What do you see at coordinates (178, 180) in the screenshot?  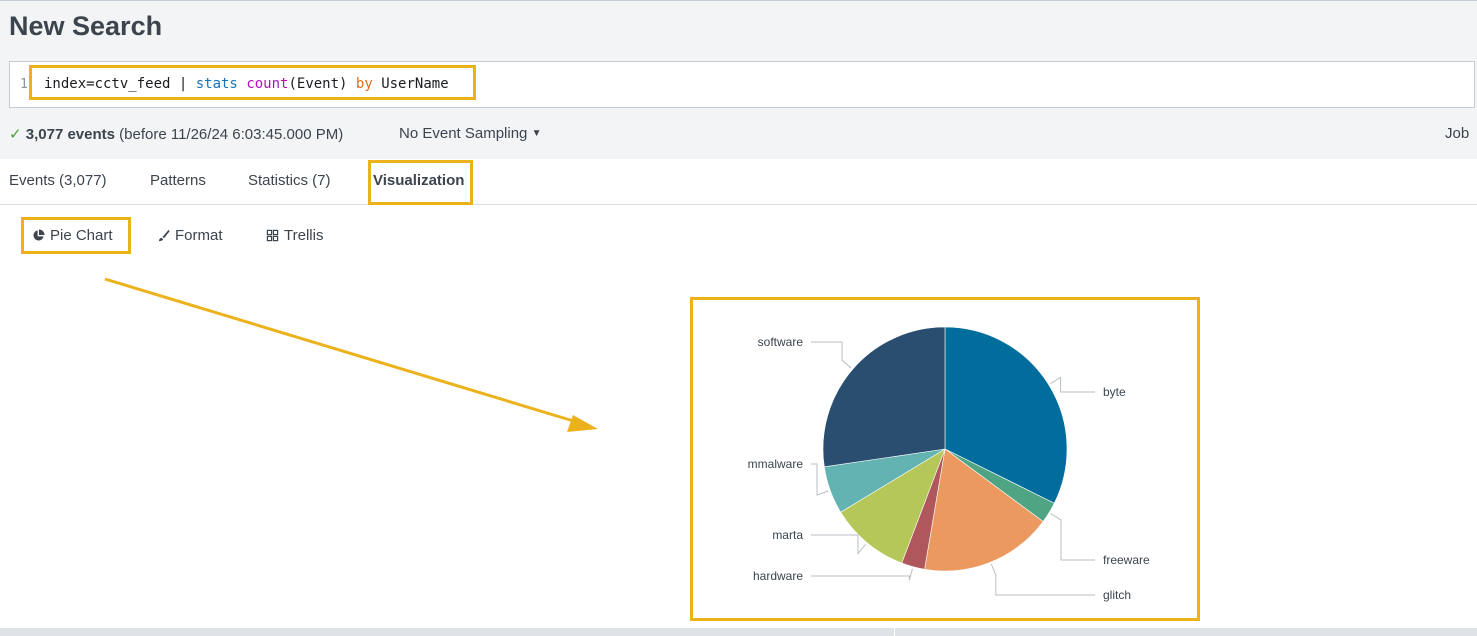 I see `tab-patterns: Patterns` at bounding box center [178, 180].